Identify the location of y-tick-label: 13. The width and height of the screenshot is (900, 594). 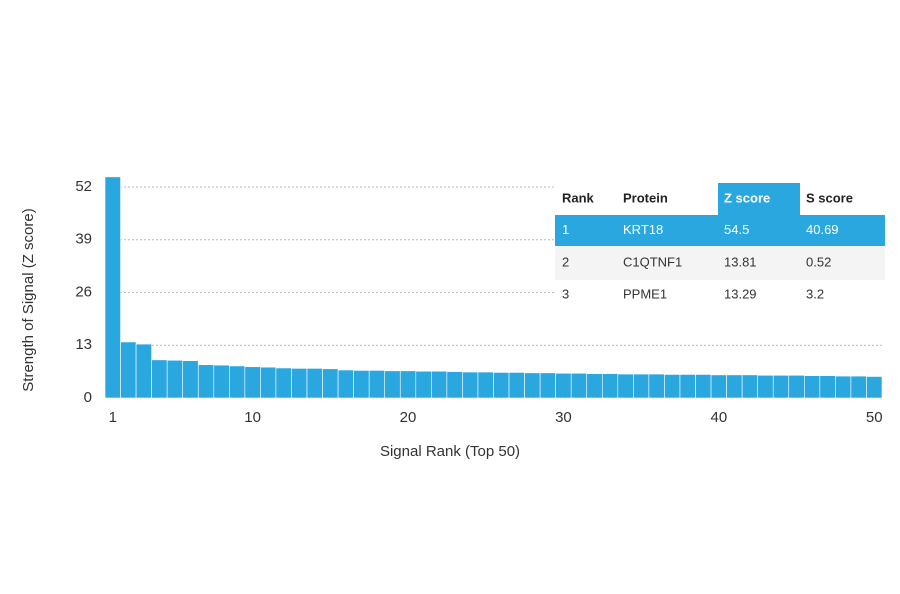
(83, 344).